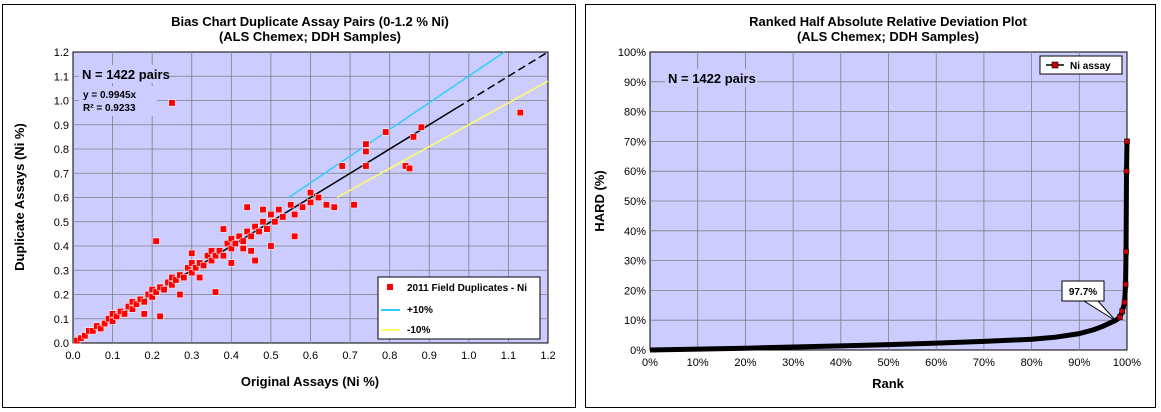 The image size is (1161, 412). I want to click on plus10-line, so click(396, 125).